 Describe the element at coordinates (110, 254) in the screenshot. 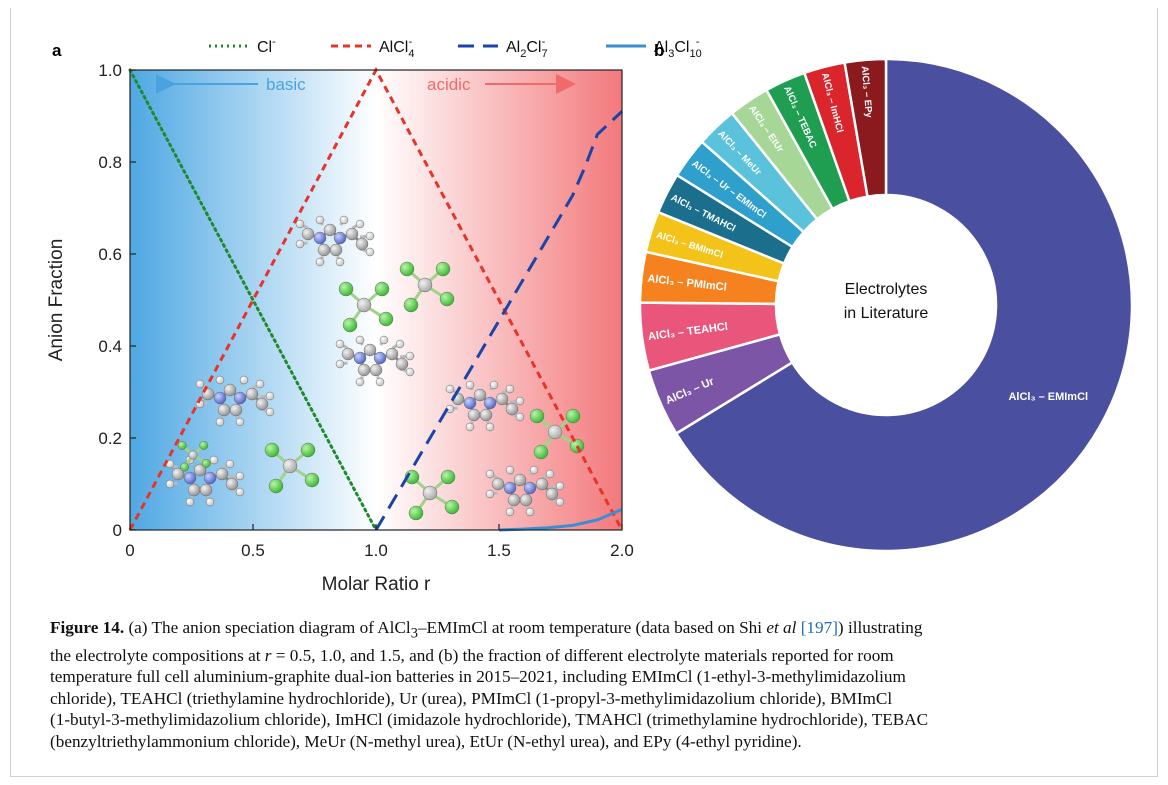

I see `y-tick-label: 0.6` at that location.